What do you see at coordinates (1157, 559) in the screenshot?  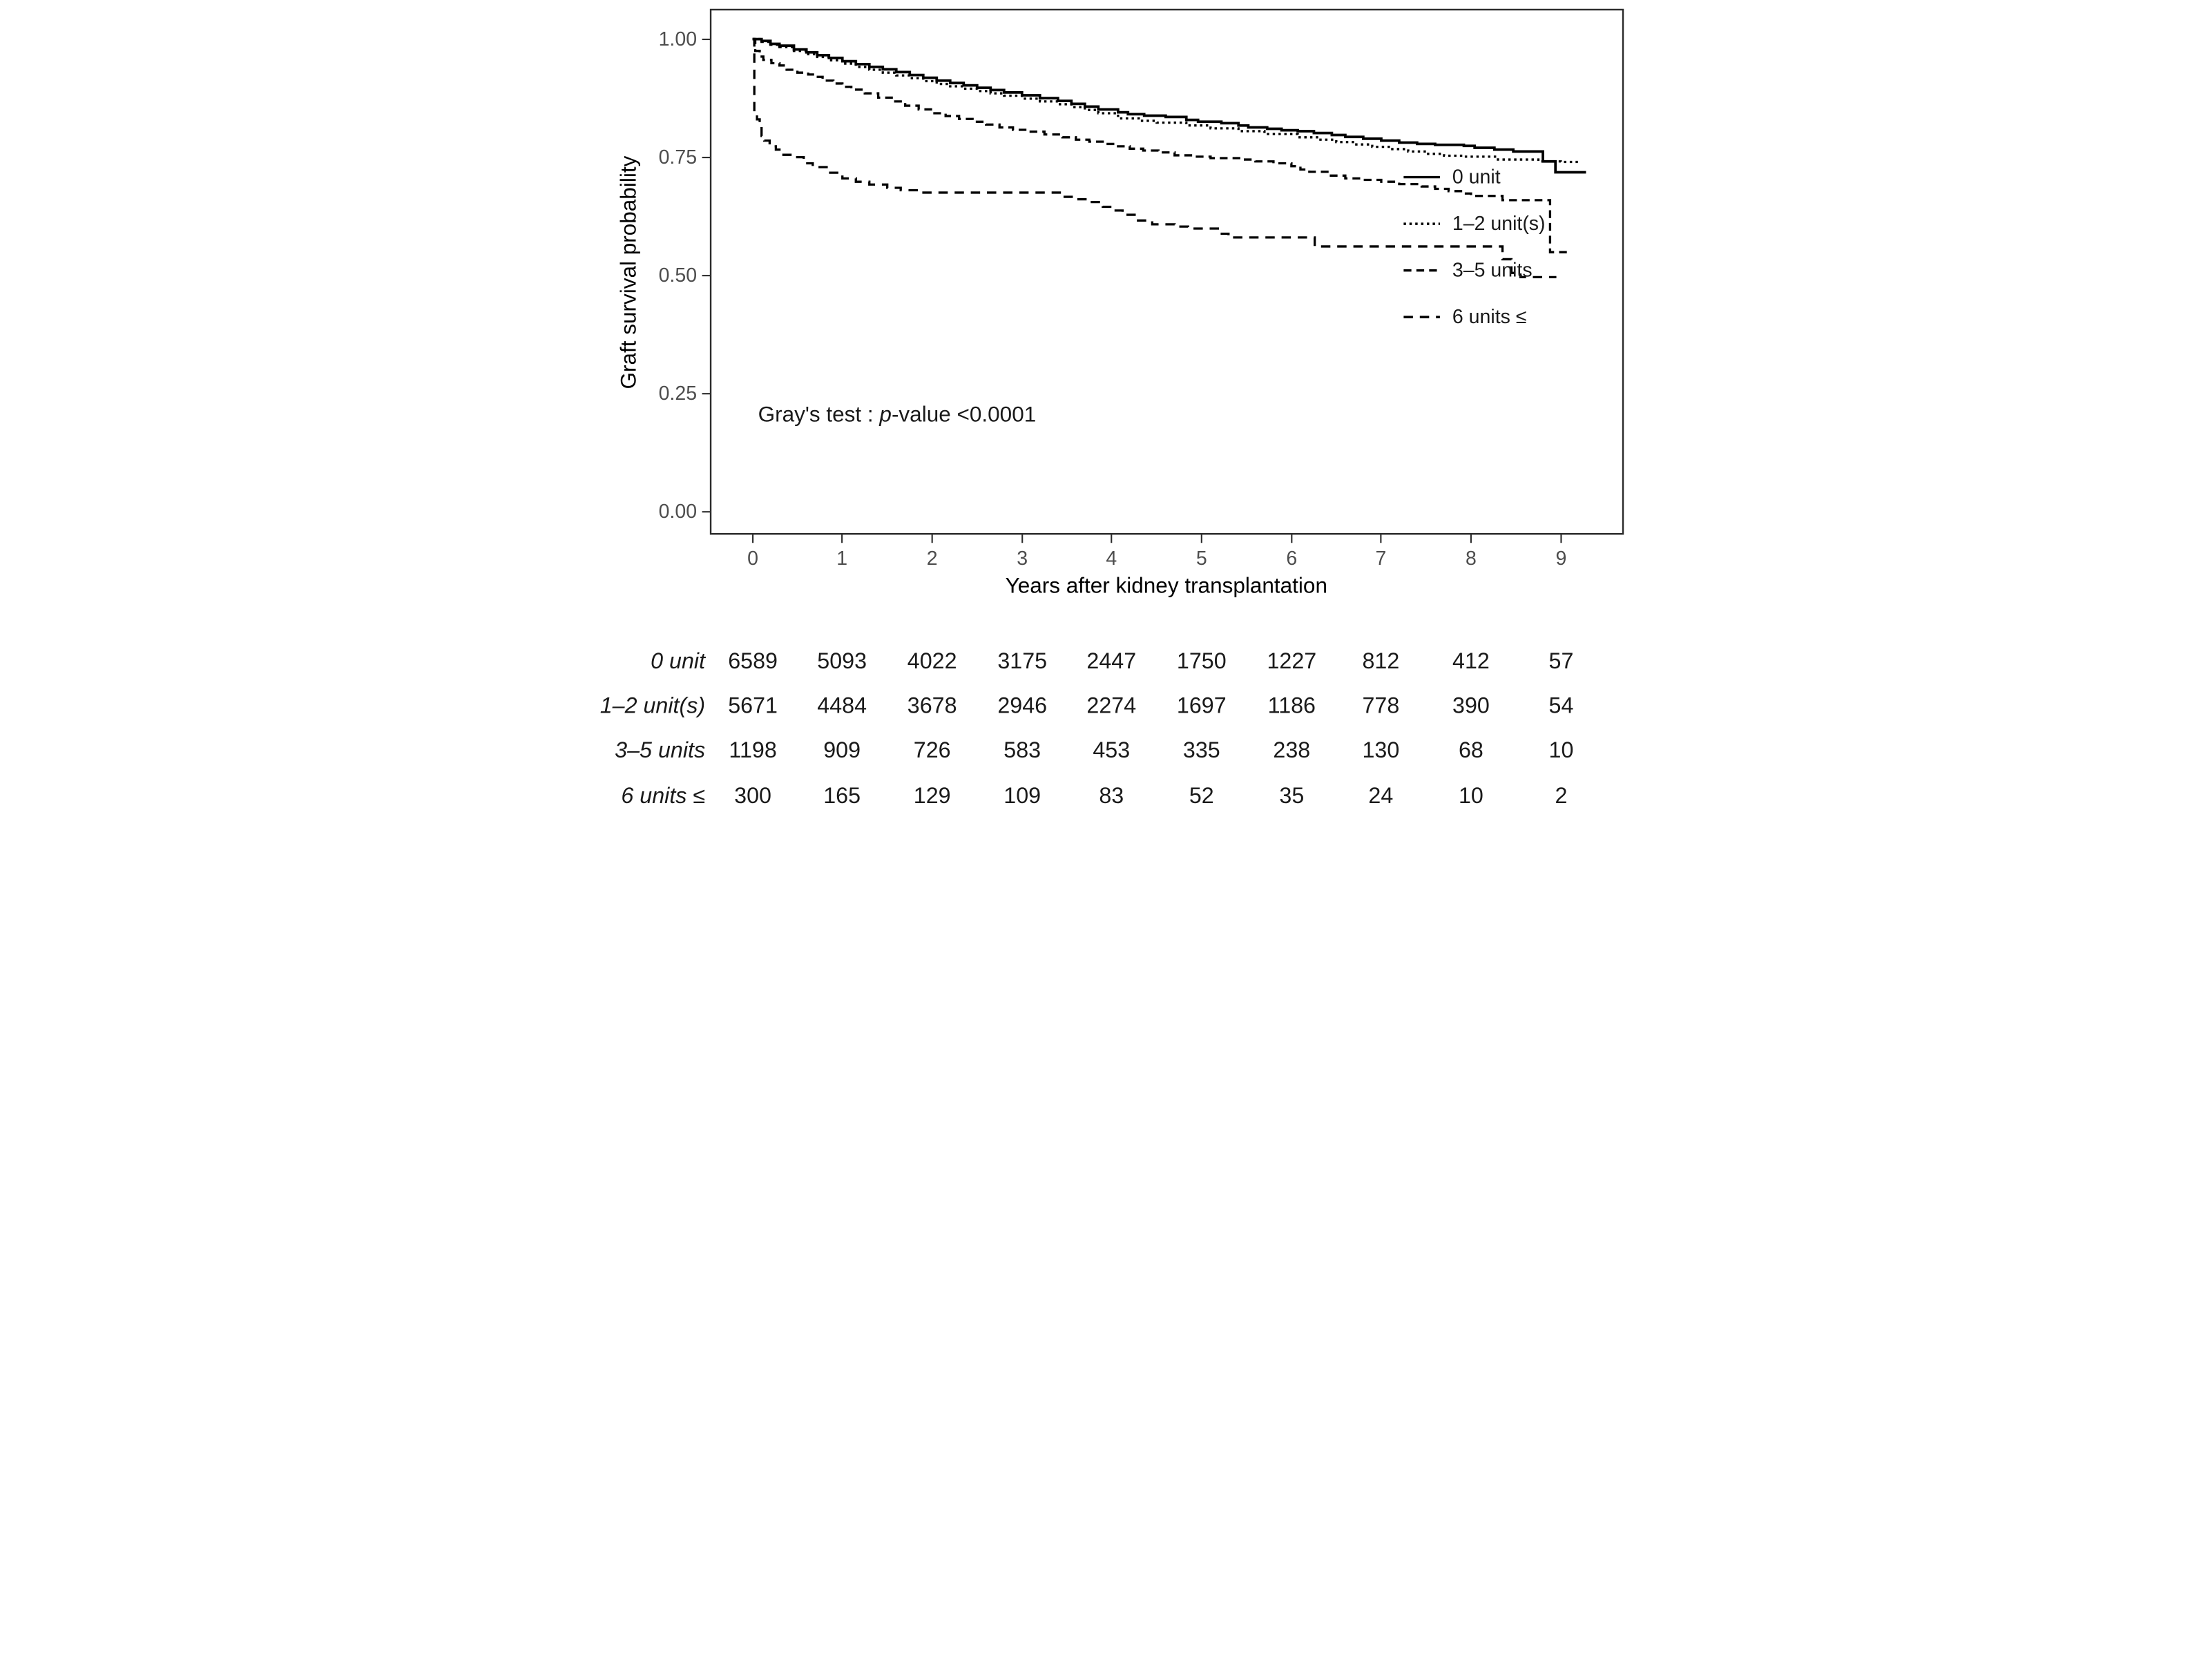 I see `x-axis-tick-labels: 0 1 2 3 4 5 6 7 8 9` at bounding box center [1157, 559].